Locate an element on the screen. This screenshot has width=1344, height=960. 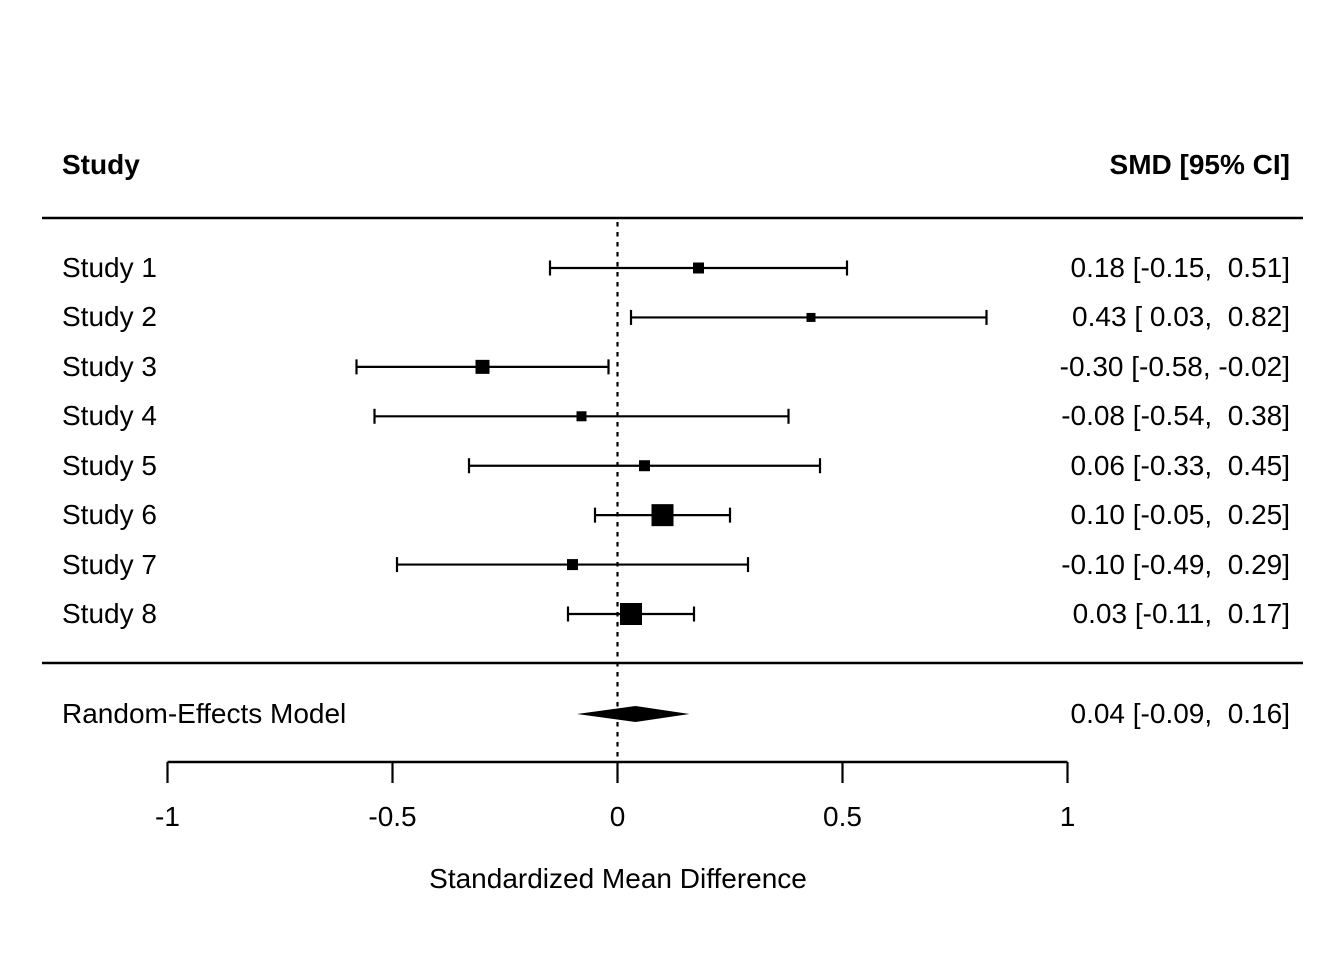
study-annotation: -0.08 [-0.54, 0.38] is located at coordinates (1175, 416).